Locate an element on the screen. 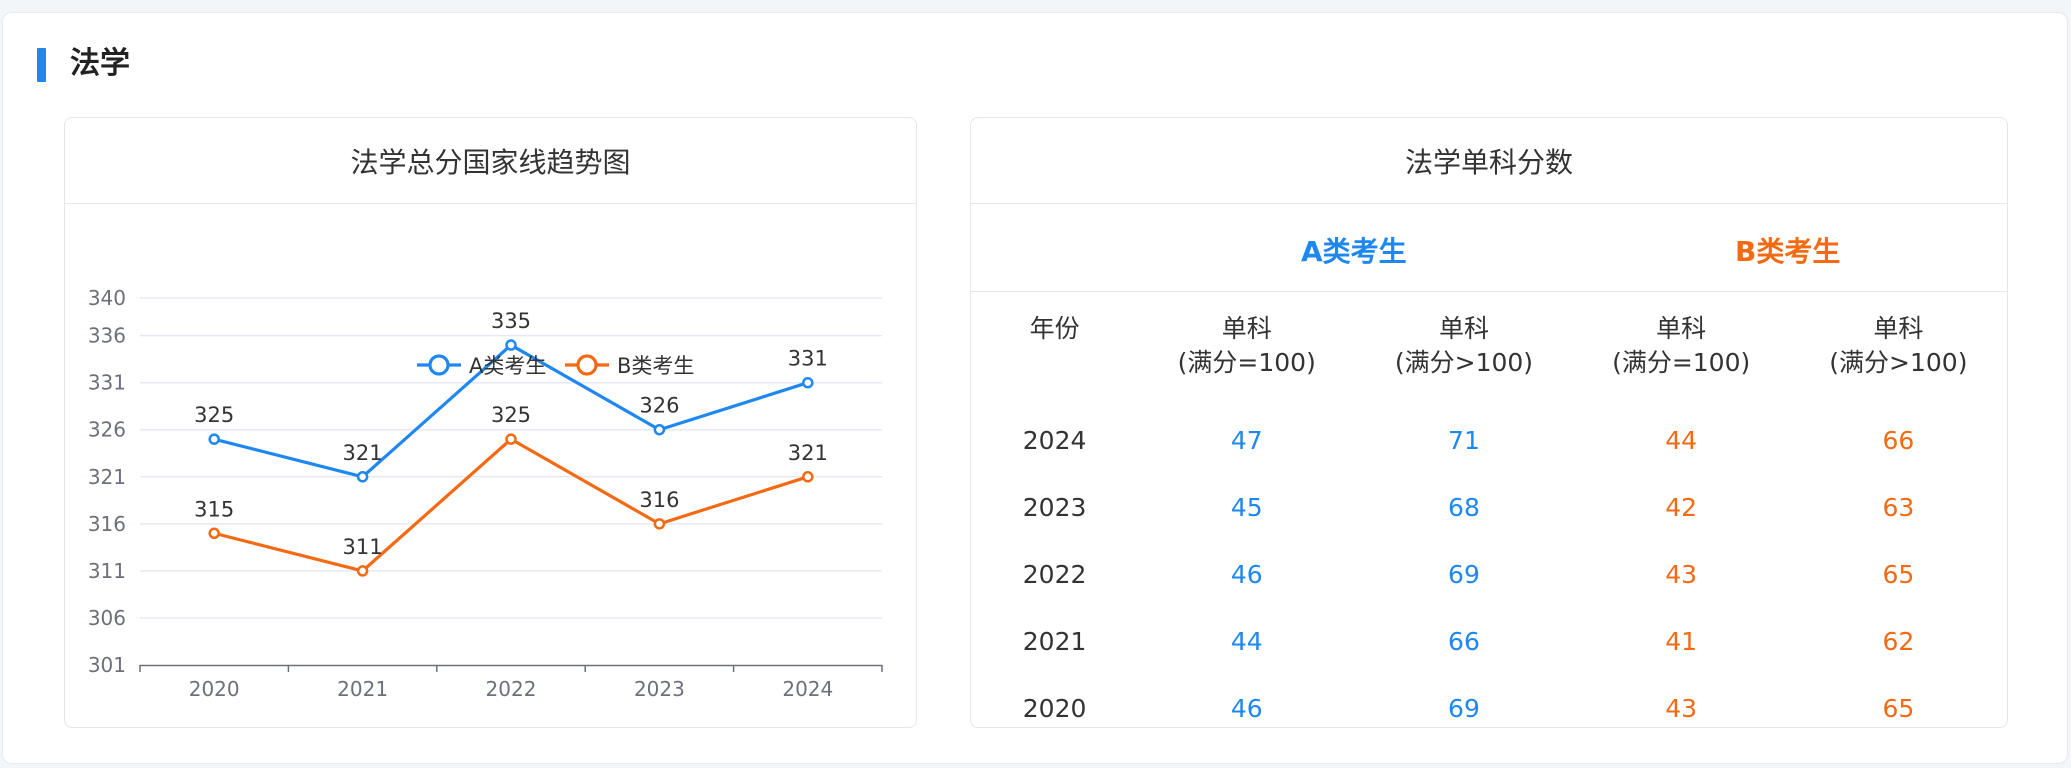 This screenshot has width=2071, height=768. table-row: 2023 45 68 42 63 is located at coordinates (1489, 507).